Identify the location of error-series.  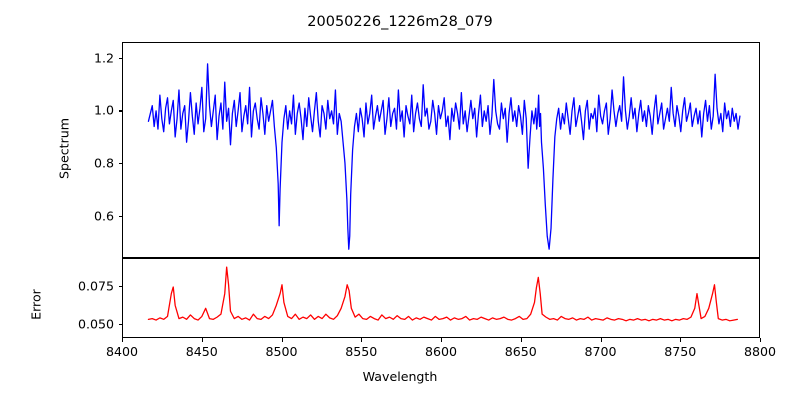
(443, 294).